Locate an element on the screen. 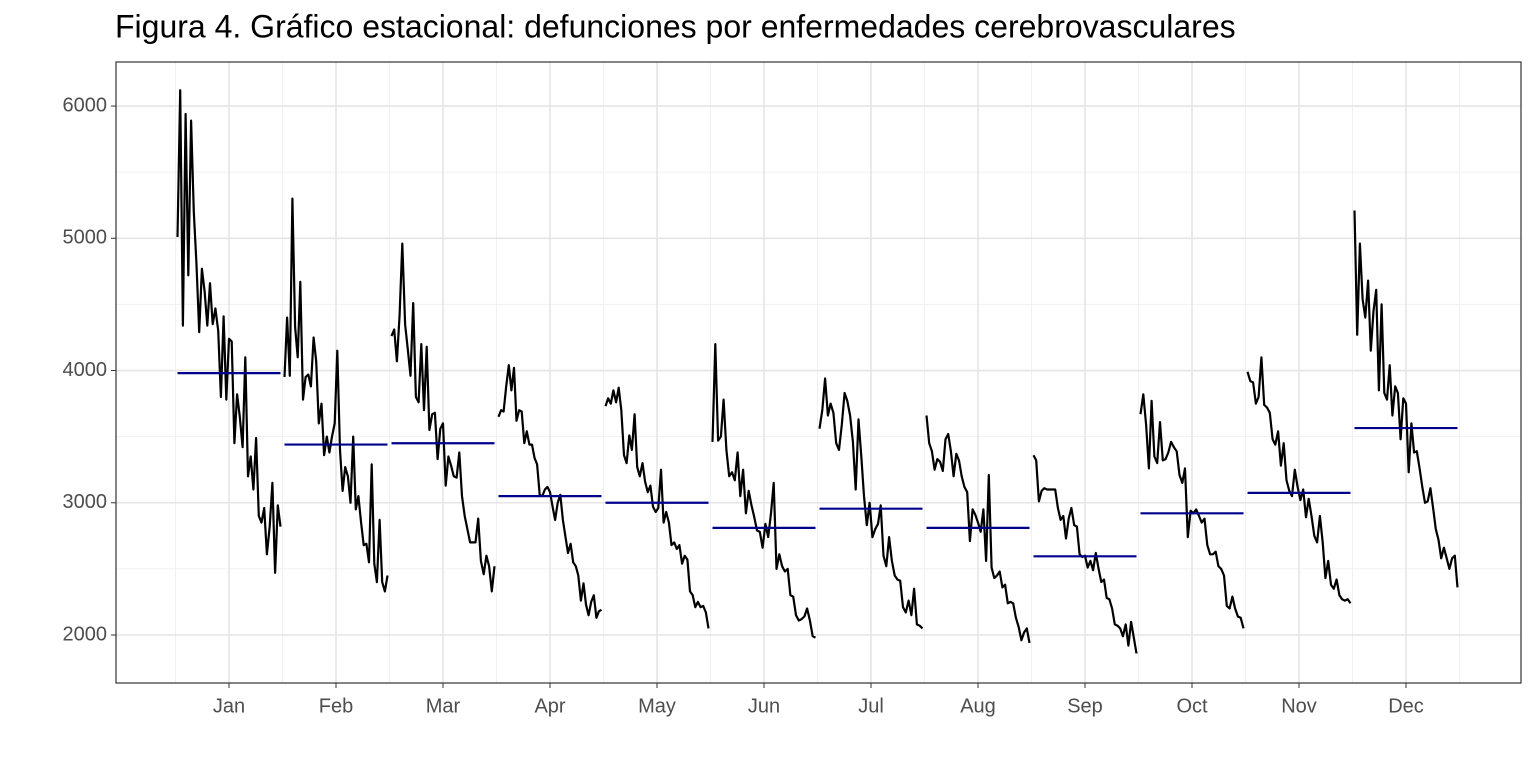 This screenshot has width=1536, height=768. x-tick-label: Dec is located at coordinates (1406, 706).